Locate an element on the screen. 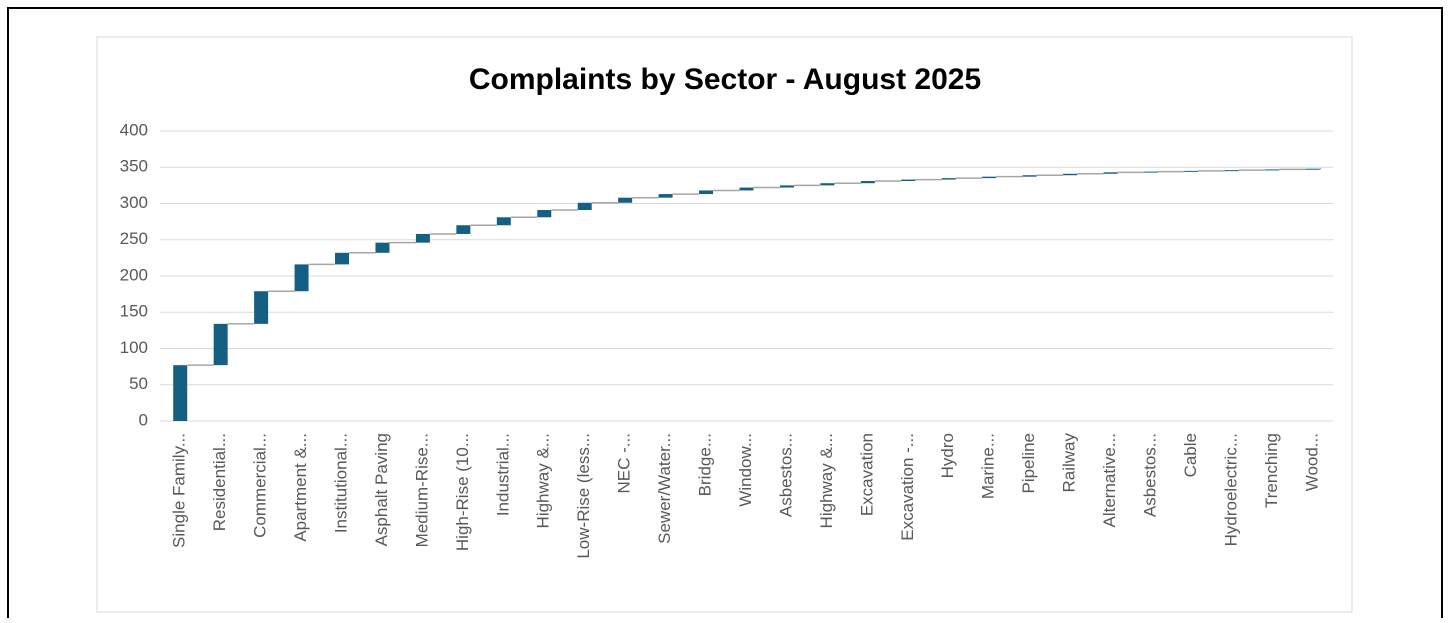 This screenshot has height=623, width=1450. x-tick-label: Hydro is located at coordinates (947, 455).